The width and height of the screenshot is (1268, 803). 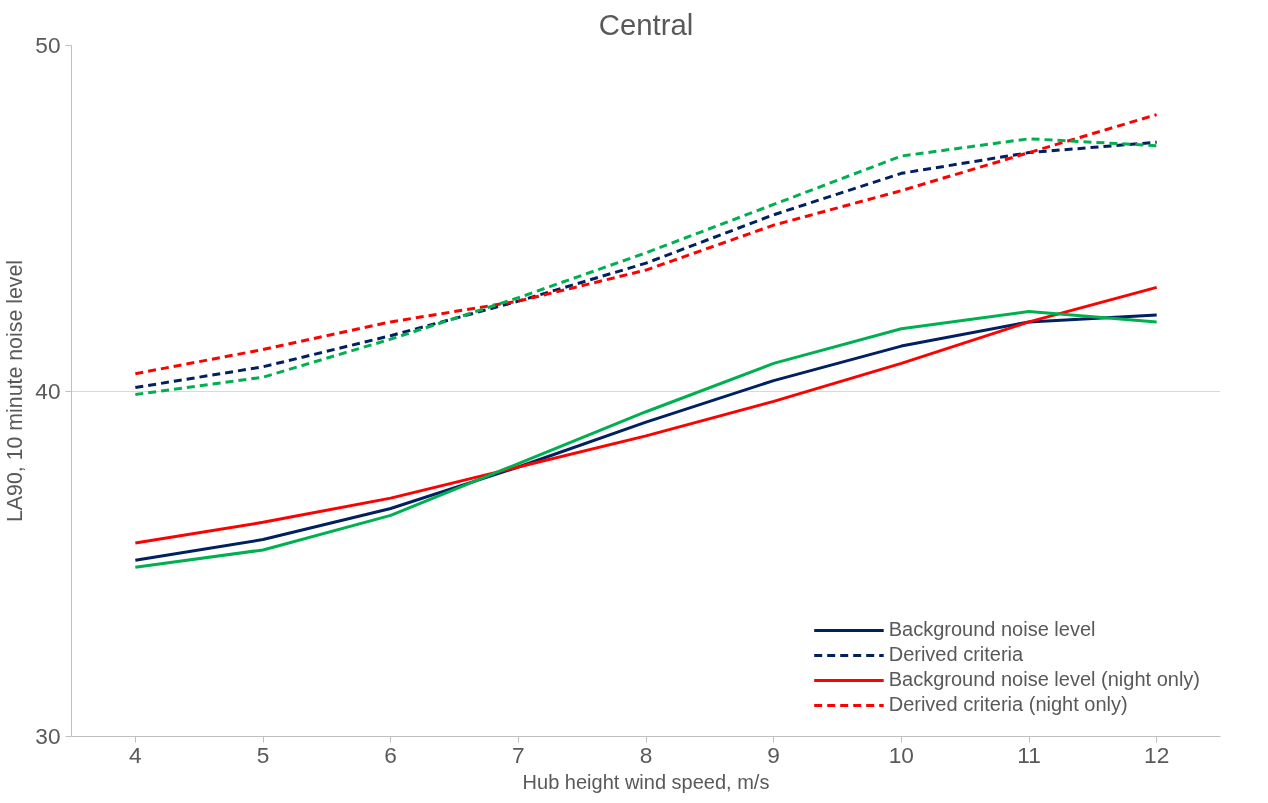 What do you see at coordinates (263, 754) in the screenshot?
I see `x-tick-label: 5` at bounding box center [263, 754].